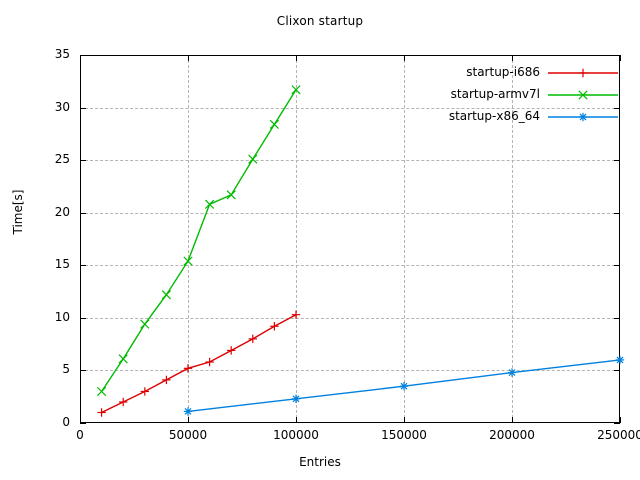  Describe the element at coordinates (62, 106) in the screenshot. I see `y-axis-tick-label: 30` at that location.